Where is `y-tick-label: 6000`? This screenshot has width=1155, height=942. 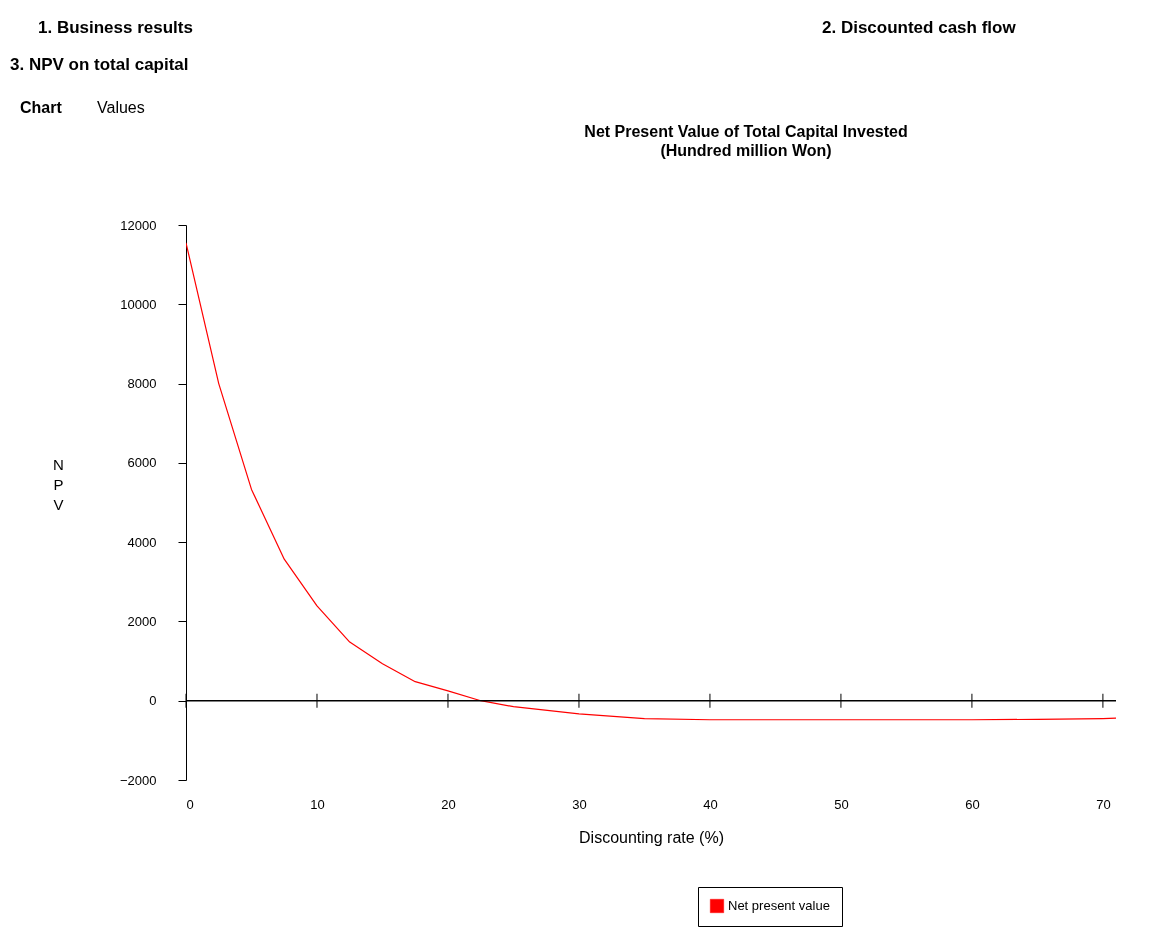
y-tick-label: 6000 is located at coordinates (142, 463).